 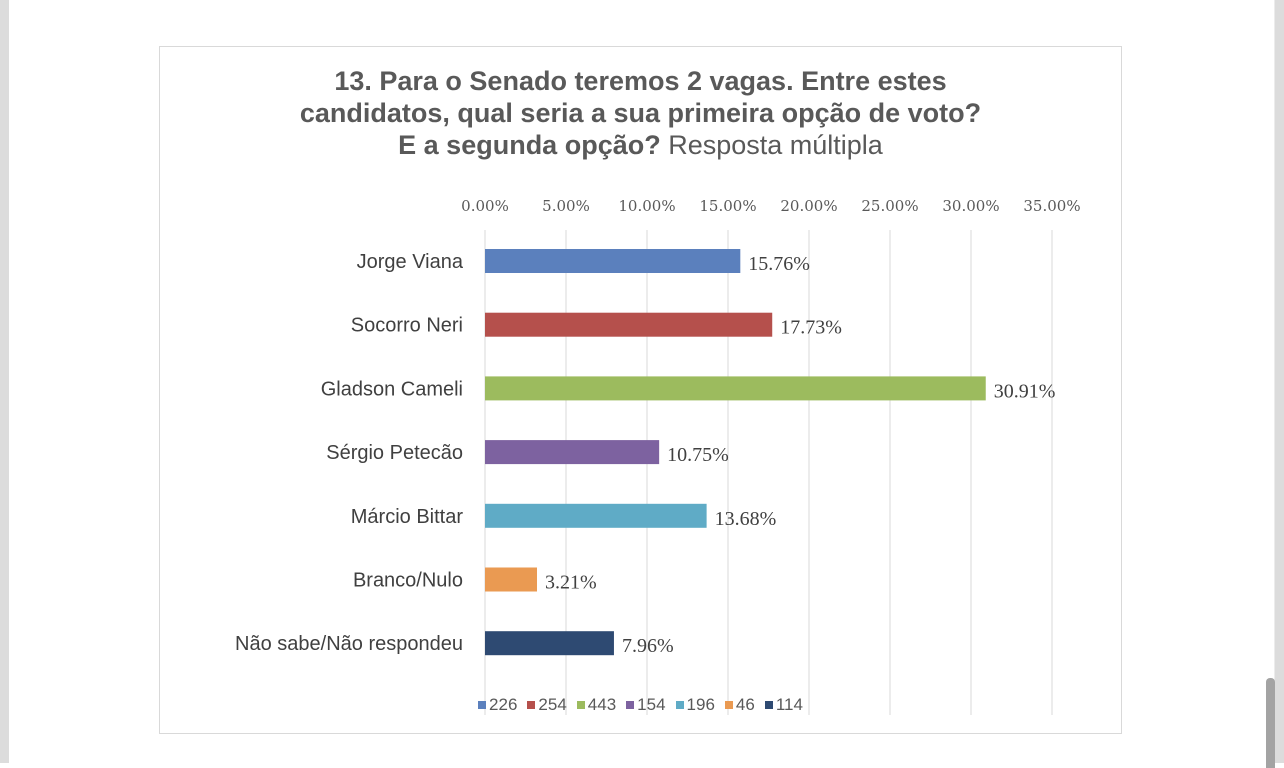 I want to click on legend-label: 254, so click(x=552, y=704).